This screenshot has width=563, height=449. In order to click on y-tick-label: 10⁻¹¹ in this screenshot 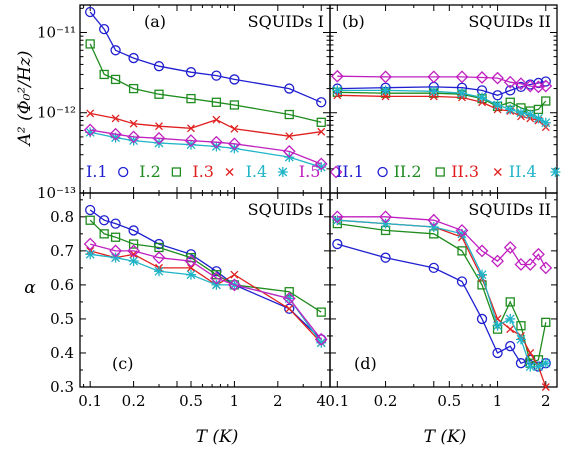, I will do `click(56, 32)`.